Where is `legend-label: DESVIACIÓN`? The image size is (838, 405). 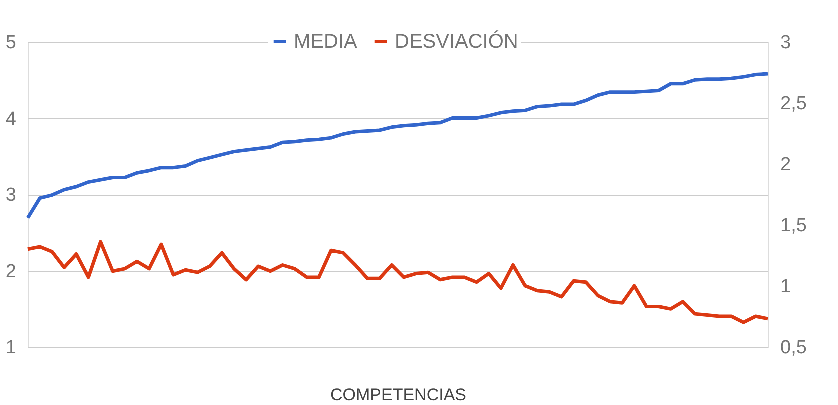 legend-label: DESVIACIÓN is located at coordinates (456, 41).